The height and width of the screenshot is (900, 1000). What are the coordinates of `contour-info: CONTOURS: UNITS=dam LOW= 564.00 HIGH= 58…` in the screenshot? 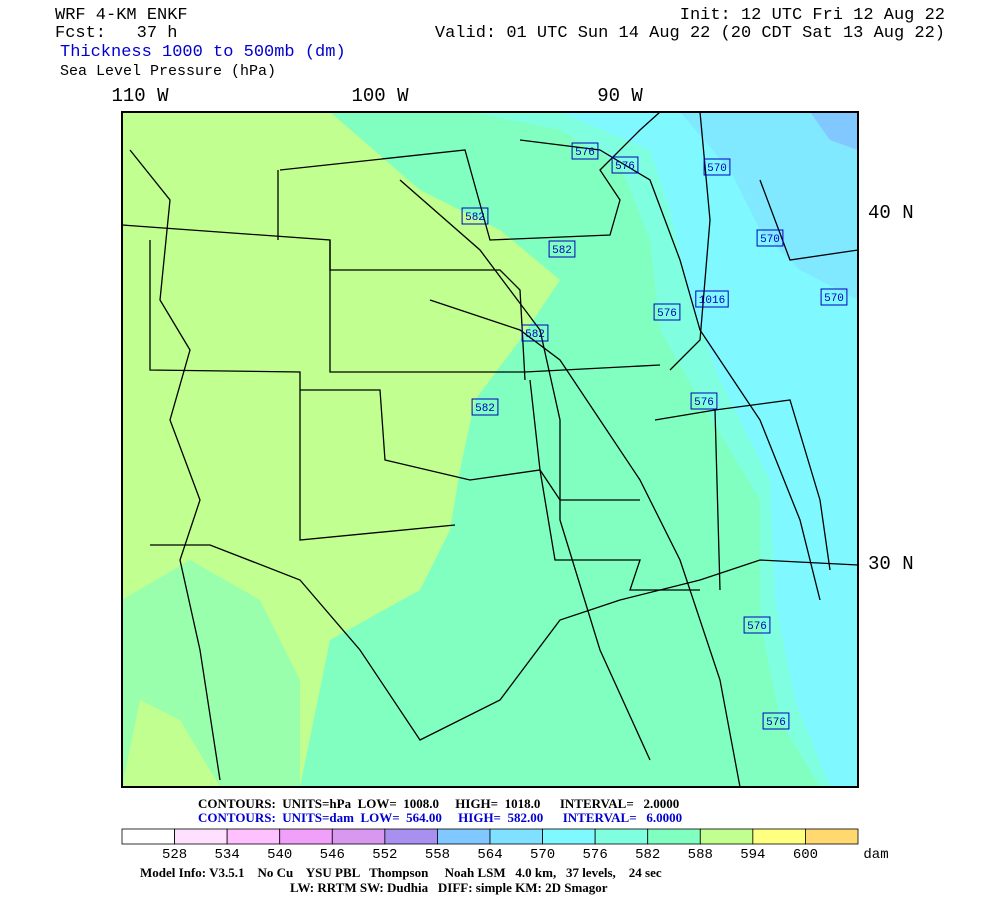 It's located at (440, 817).